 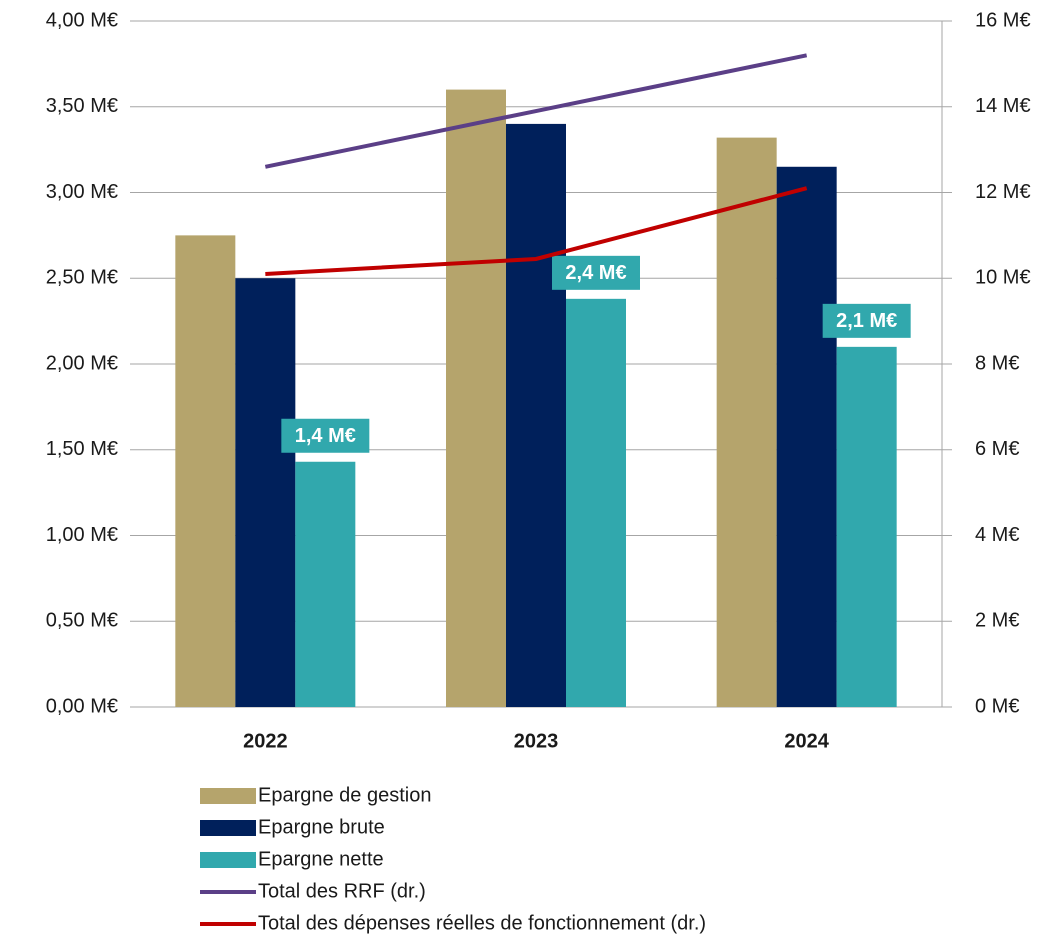 I want to click on data-label: 2,4 M€, so click(x=595, y=273).